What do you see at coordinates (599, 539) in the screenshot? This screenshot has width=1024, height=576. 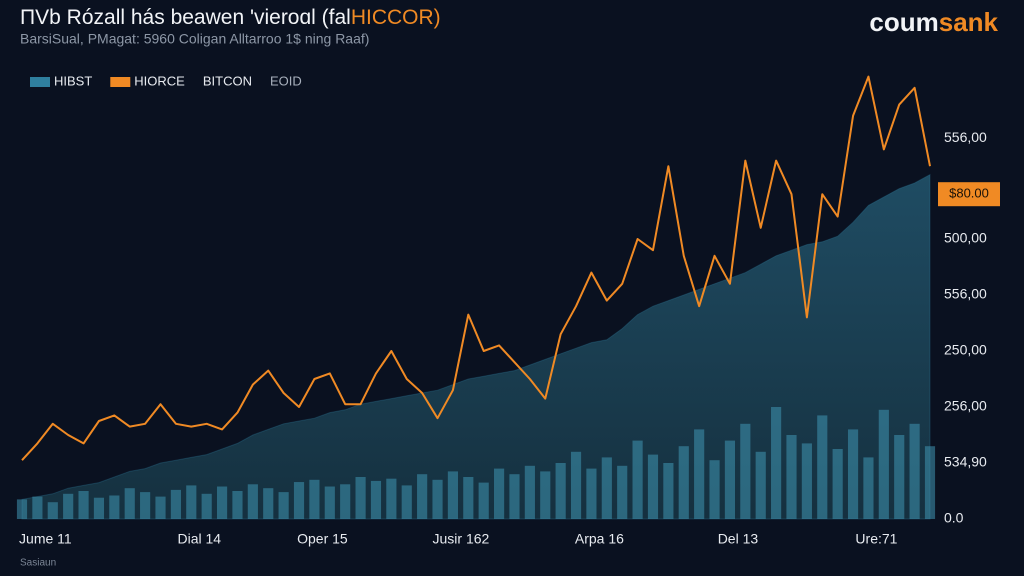 I see `x-tick-label: Arpa 16` at bounding box center [599, 539].